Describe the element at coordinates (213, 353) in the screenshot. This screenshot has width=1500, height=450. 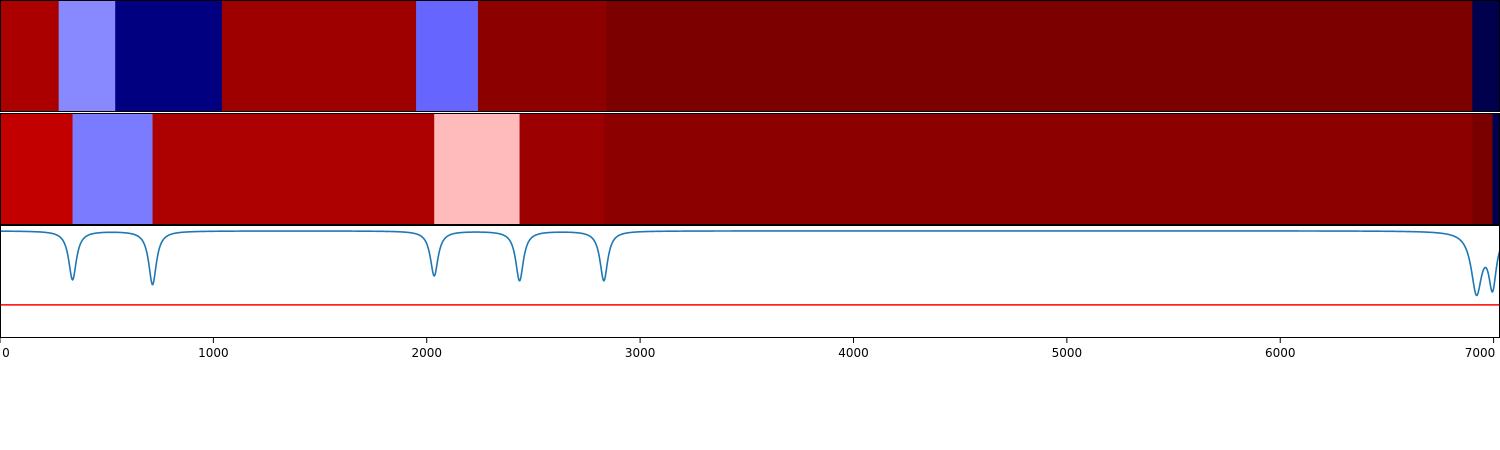
I see `x-tick-label-1: 1000` at that location.